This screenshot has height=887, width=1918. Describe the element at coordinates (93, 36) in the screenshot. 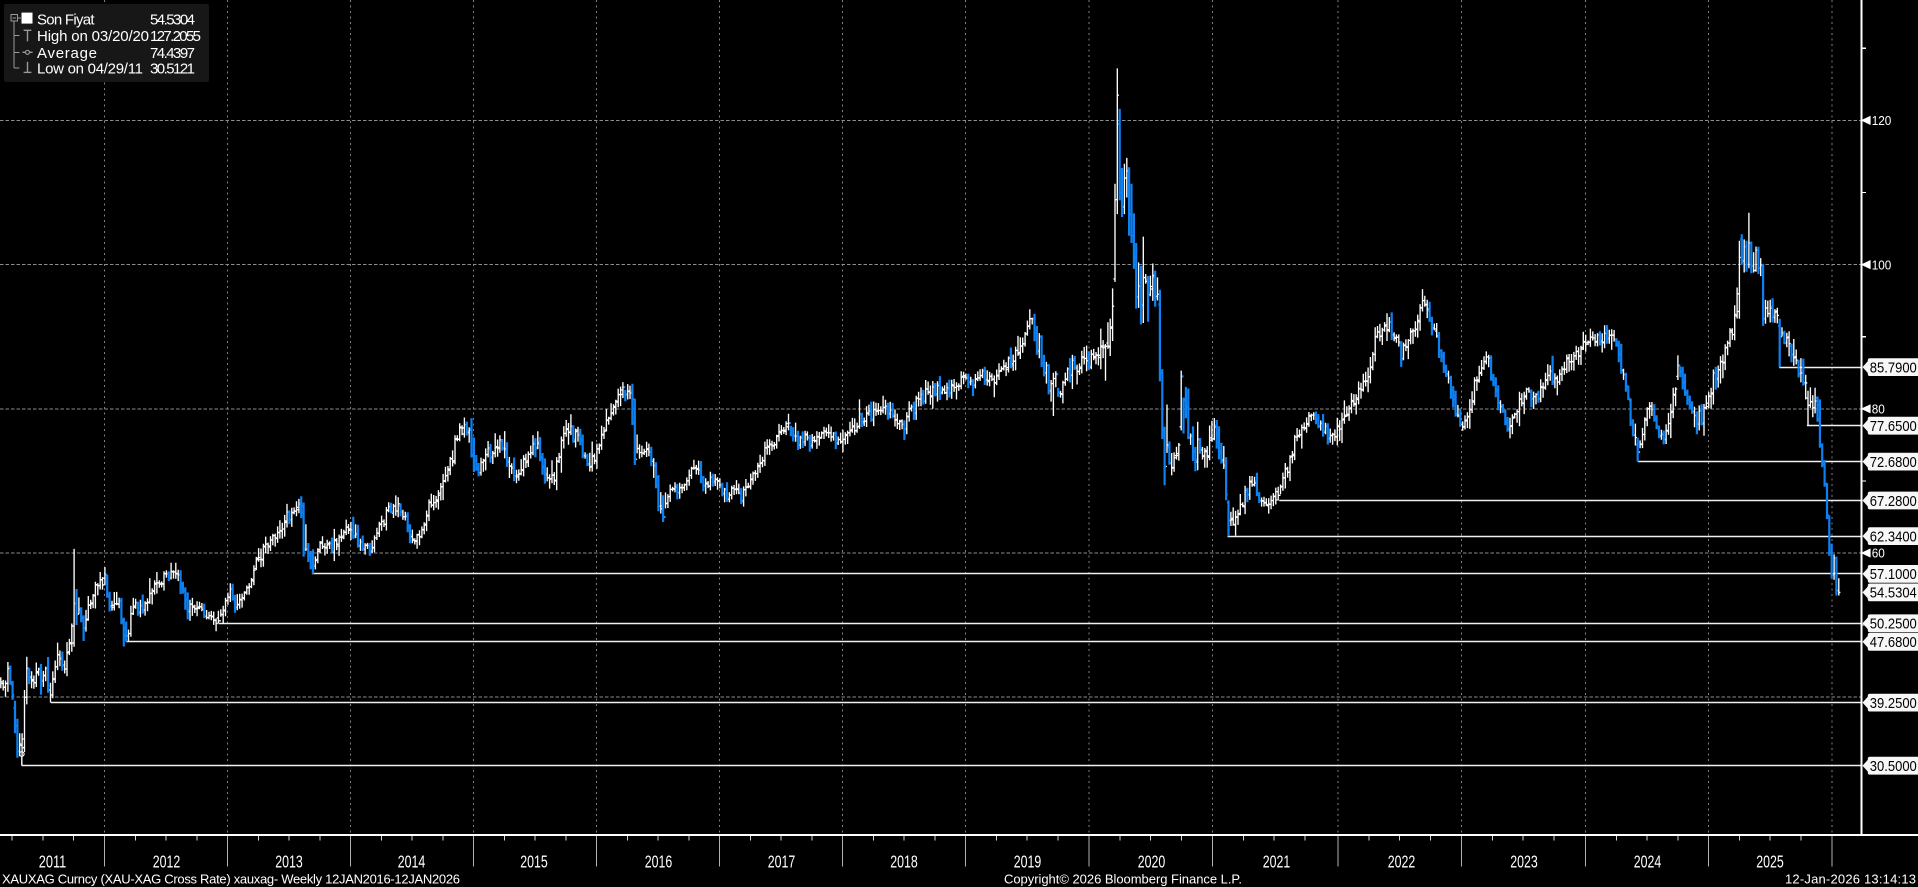

I see `svg-text: High on 03/20/20` at that location.